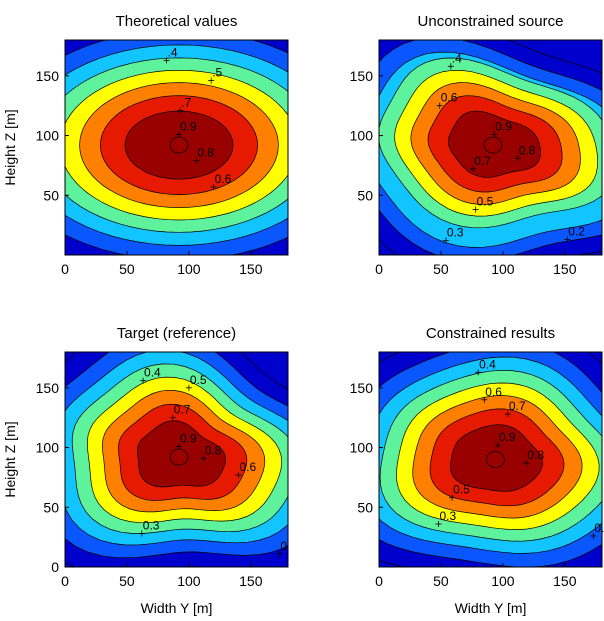  I want to click on subplot-title: Constrained results, so click(490, 333).